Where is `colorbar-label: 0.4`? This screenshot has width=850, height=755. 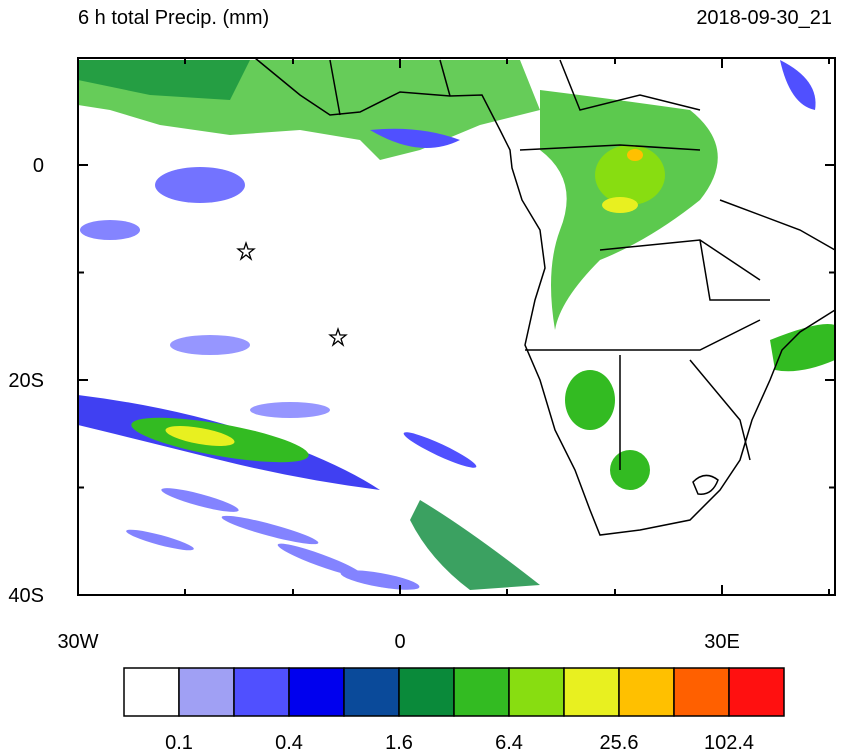 colorbar-label: 0.4 is located at coordinates (289, 741).